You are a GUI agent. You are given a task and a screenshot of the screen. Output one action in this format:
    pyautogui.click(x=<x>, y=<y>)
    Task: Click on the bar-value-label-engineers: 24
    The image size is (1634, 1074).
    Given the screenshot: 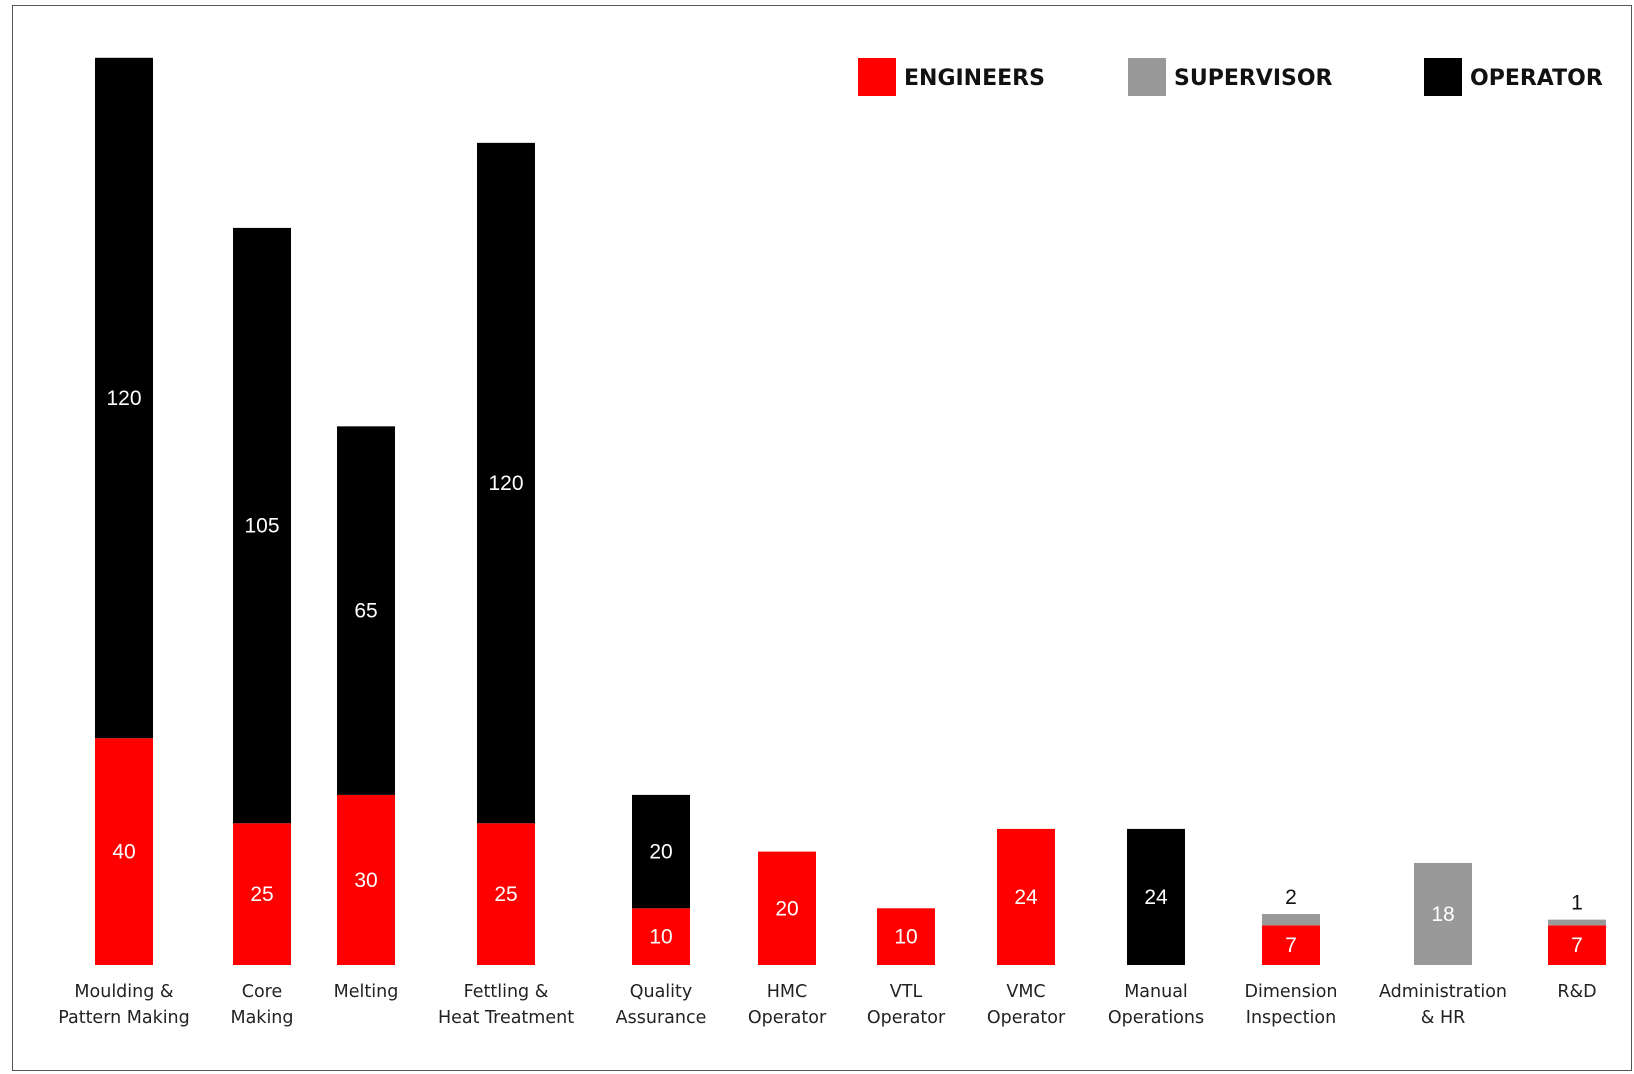 What is the action you would take?
    pyautogui.click(x=1026, y=897)
    